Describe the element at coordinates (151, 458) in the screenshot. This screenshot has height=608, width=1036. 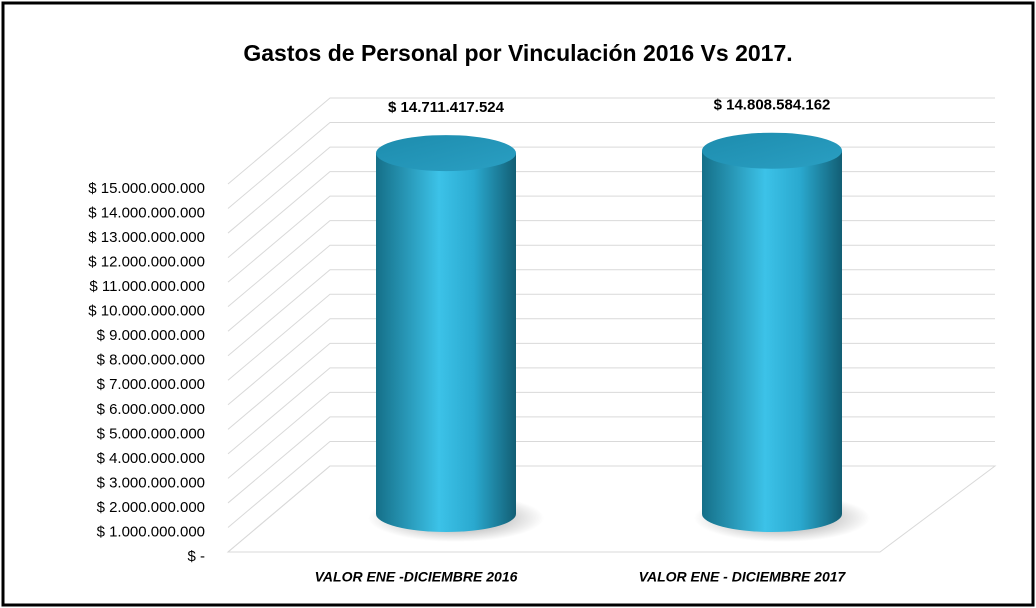
I see `y-tick-label: $ 4.000.000.000` at that location.